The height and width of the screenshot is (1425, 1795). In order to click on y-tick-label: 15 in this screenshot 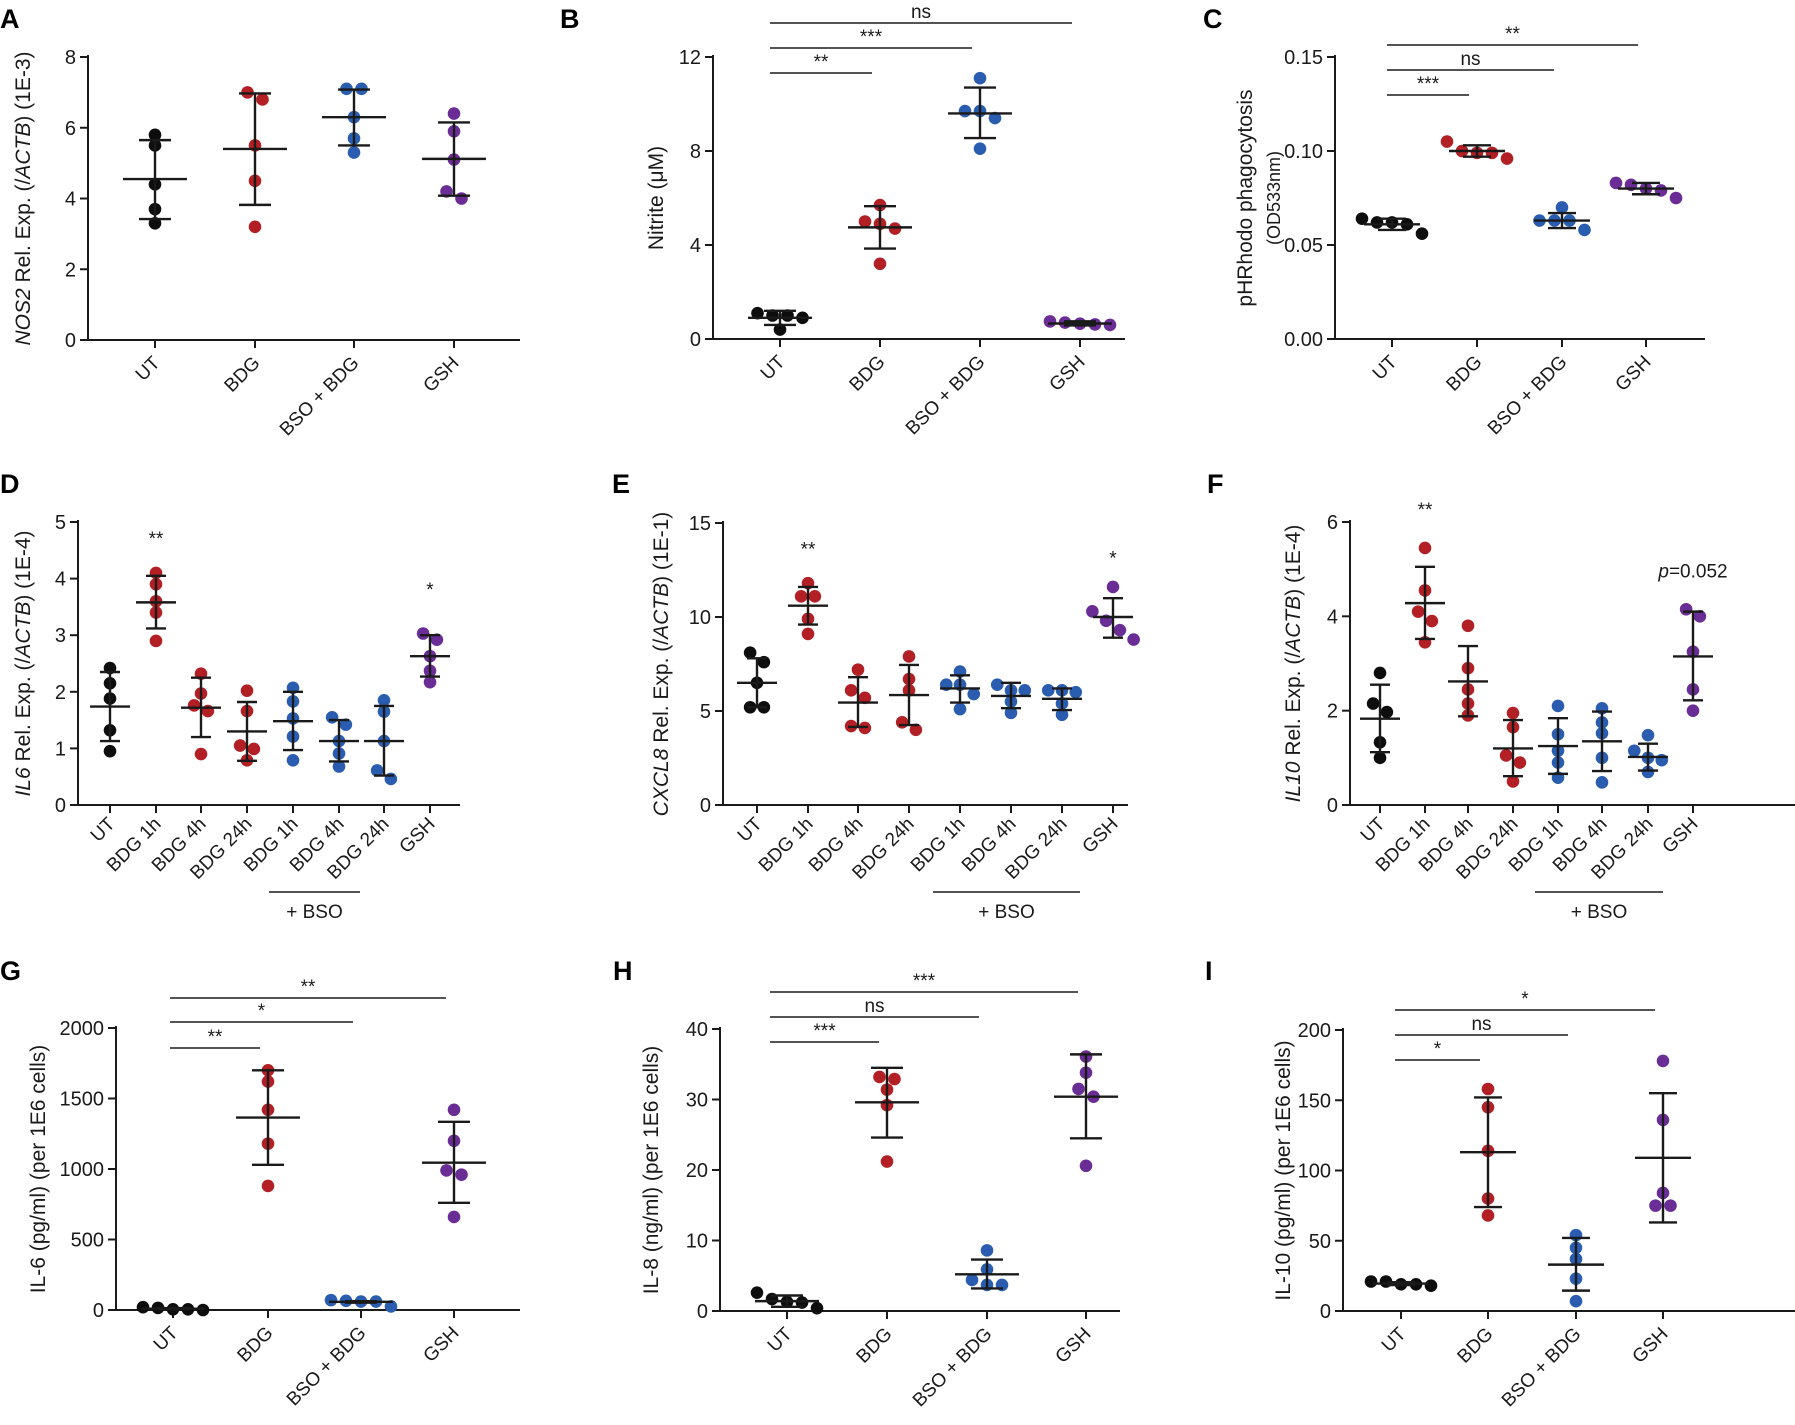, I will do `click(700, 524)`.